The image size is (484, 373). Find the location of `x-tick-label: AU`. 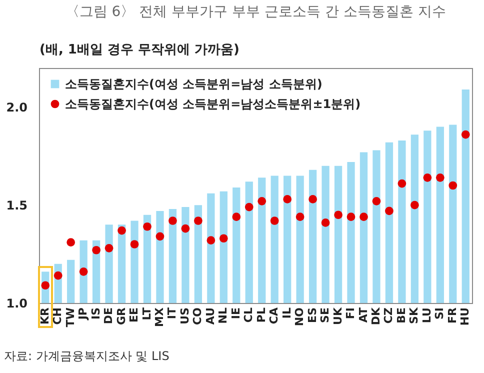

x-tick-label: AU is located at coordinates (210, 316).